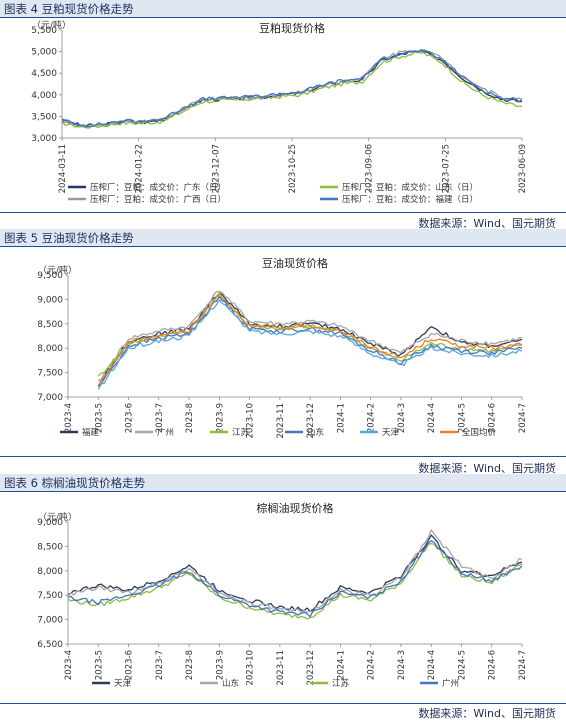 This screenshot has height=721, width=566. Describe the element at coordinates (44, 74) in the screenshot. I see `y-tick-label: 4,500` at that location.